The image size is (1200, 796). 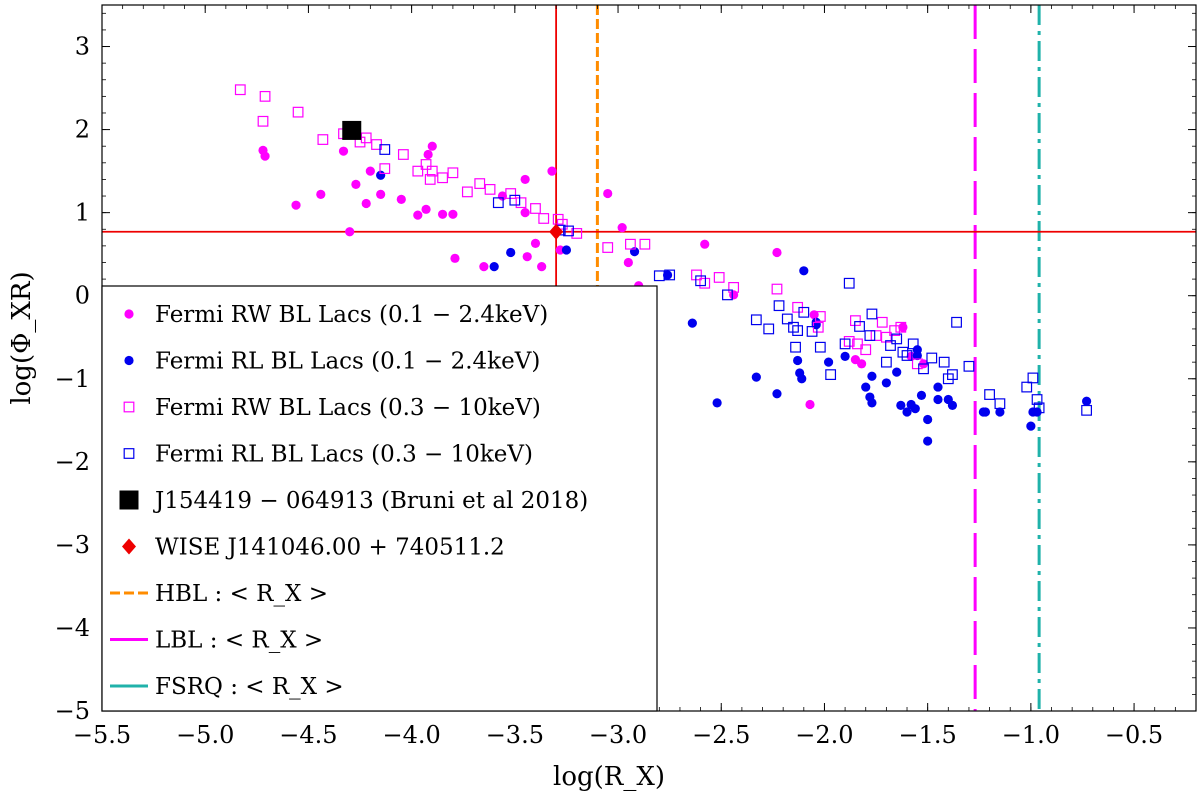 What do you see at coordinates (72, 462) in the screenshot?
I see `y-tick-label-3: −2` at bounding box center [72, 462].